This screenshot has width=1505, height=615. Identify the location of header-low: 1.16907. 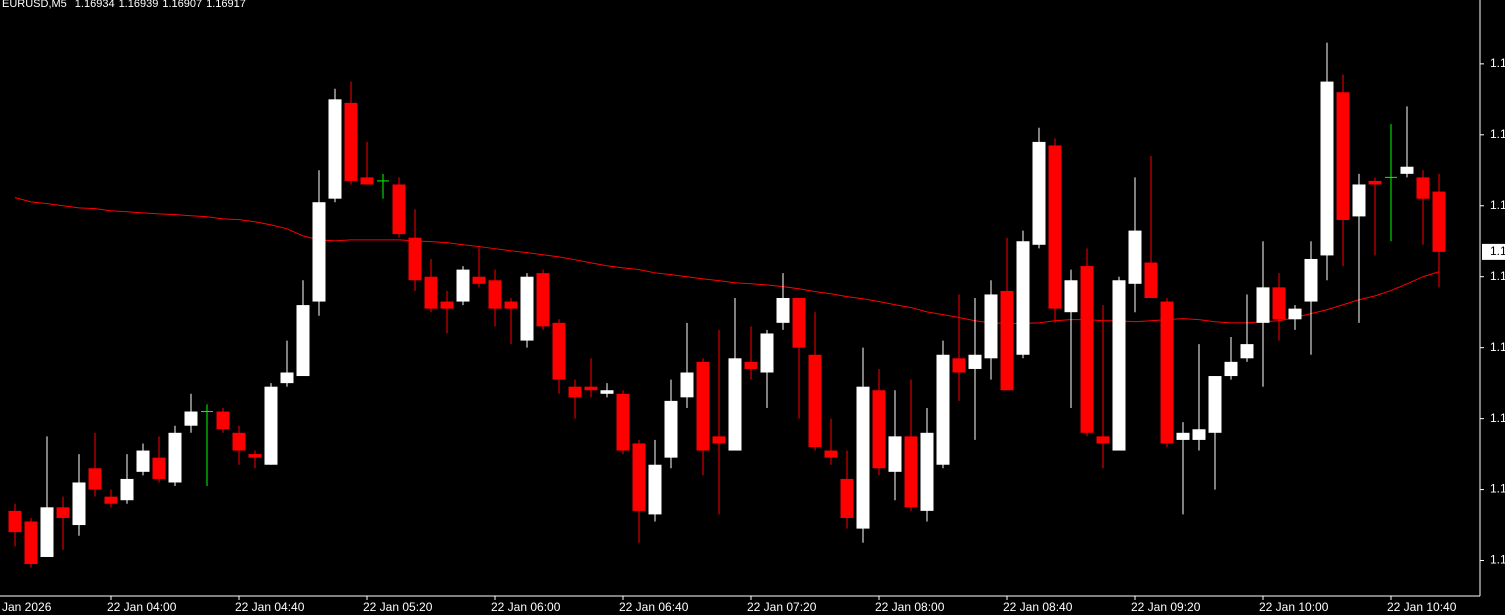
(182, 5).